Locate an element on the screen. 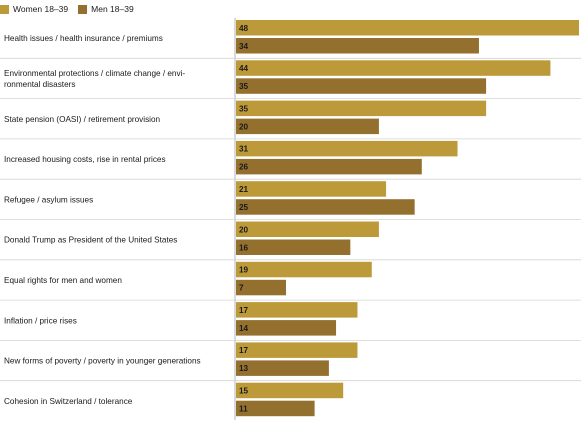  legend-label-women: Women 18–39 is located at coordinates (41, 9).